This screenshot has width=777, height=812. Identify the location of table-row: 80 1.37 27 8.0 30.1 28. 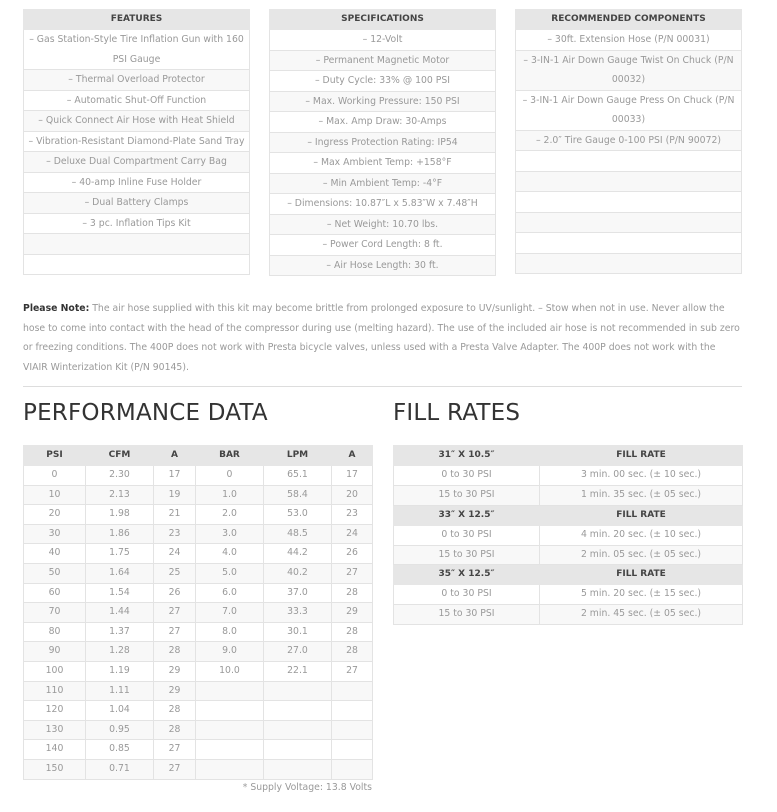
(198, 632).